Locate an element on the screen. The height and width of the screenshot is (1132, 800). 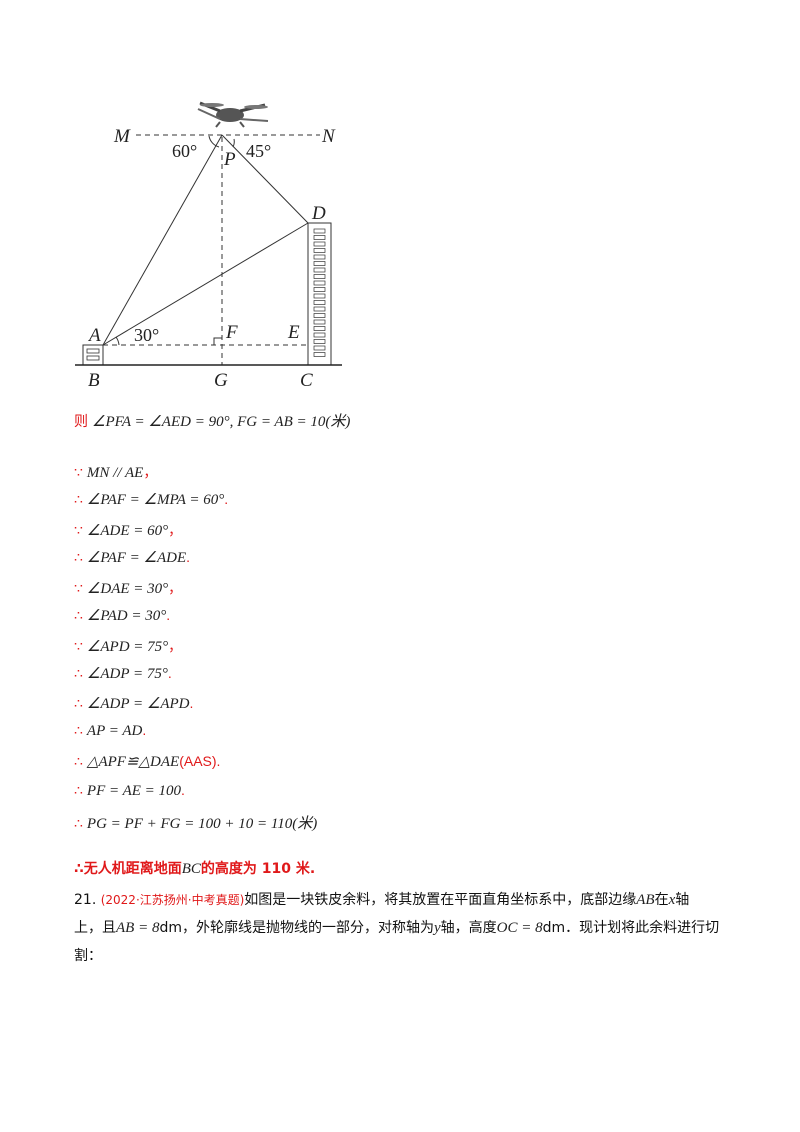
solution-step: ∴ △APF≌△DAE(AAS). is located at coordinates (147, 761).